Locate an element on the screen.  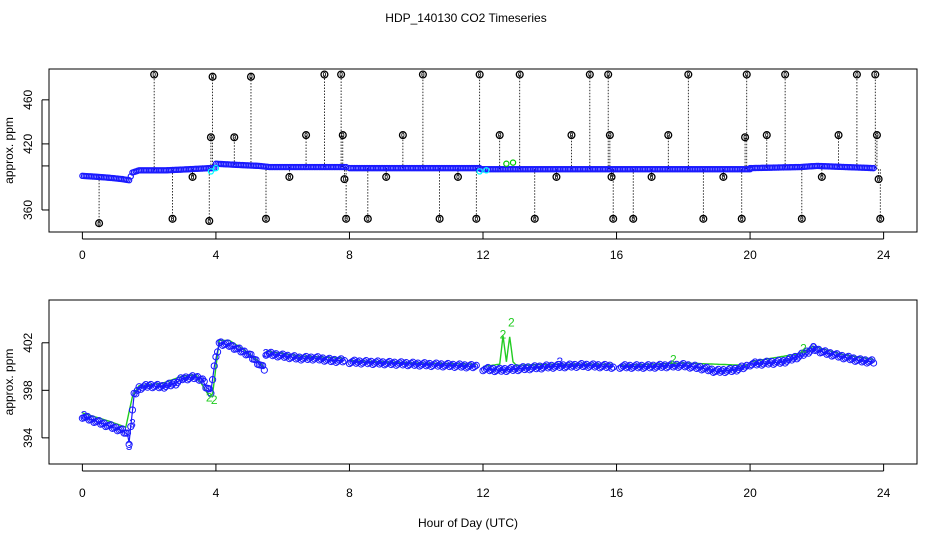
bottom-y-tick-label: 402 is located at coordinates (28, 342).